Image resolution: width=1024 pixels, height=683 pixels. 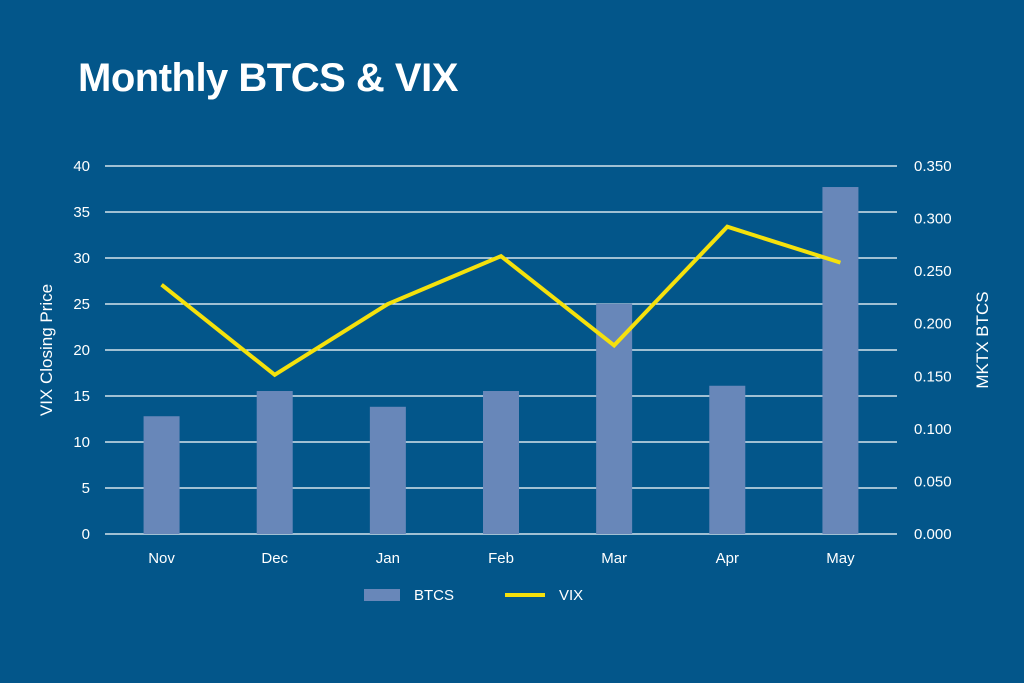 I want to click on right-axis-label: MKTX BTCS, so click(x=982, y=339).